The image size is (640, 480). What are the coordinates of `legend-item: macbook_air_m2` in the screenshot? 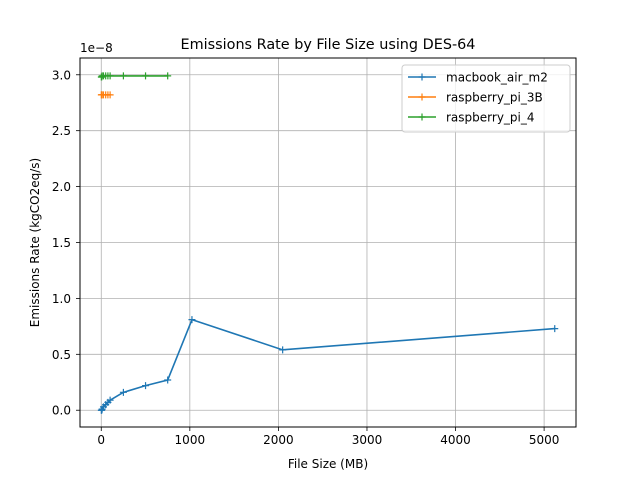 It's located at (478, 78).